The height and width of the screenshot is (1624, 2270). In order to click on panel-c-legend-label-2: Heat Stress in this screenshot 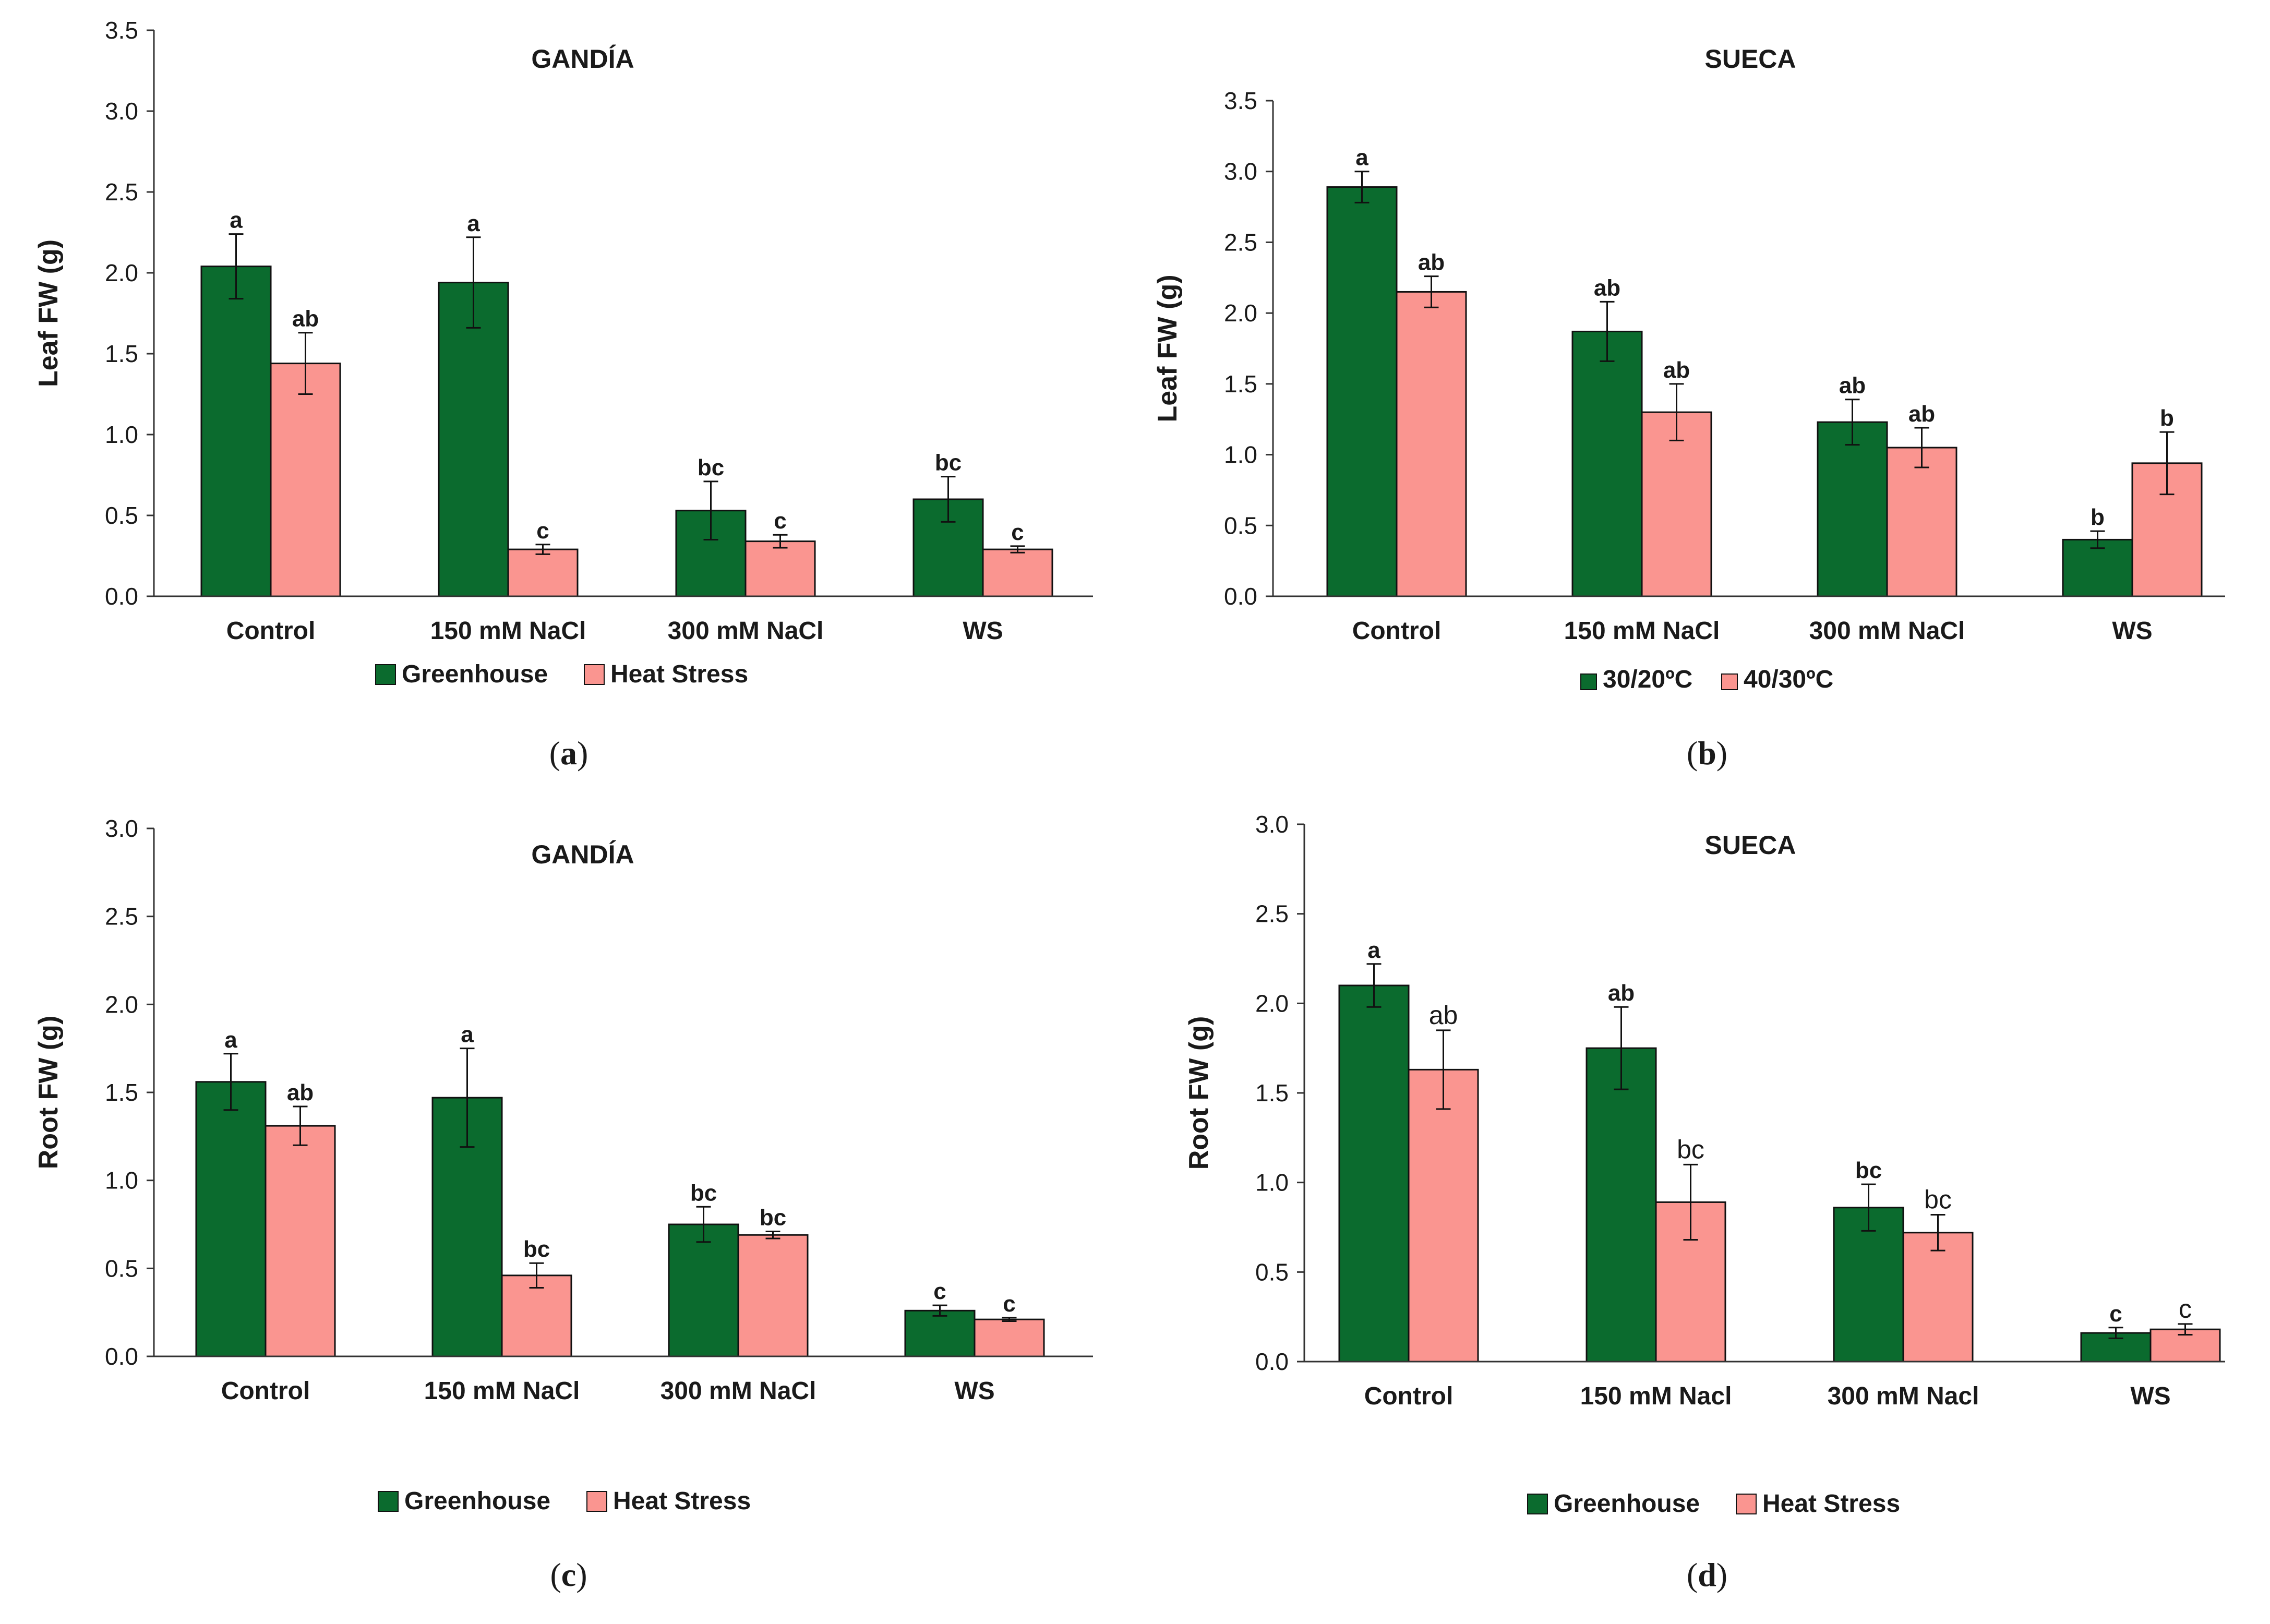, I will do `click(682, 1501)`.